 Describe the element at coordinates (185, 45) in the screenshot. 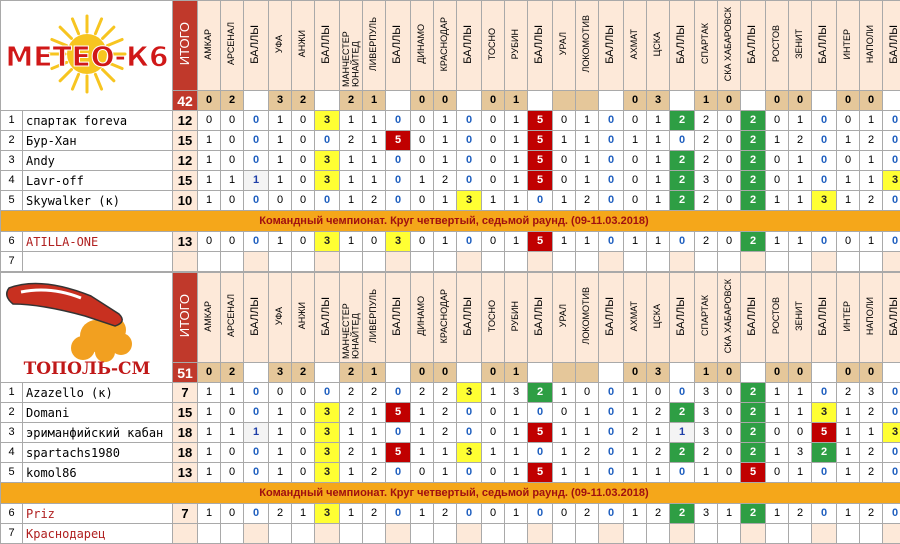

I see `itogo-header: ИТОГО` at that location.